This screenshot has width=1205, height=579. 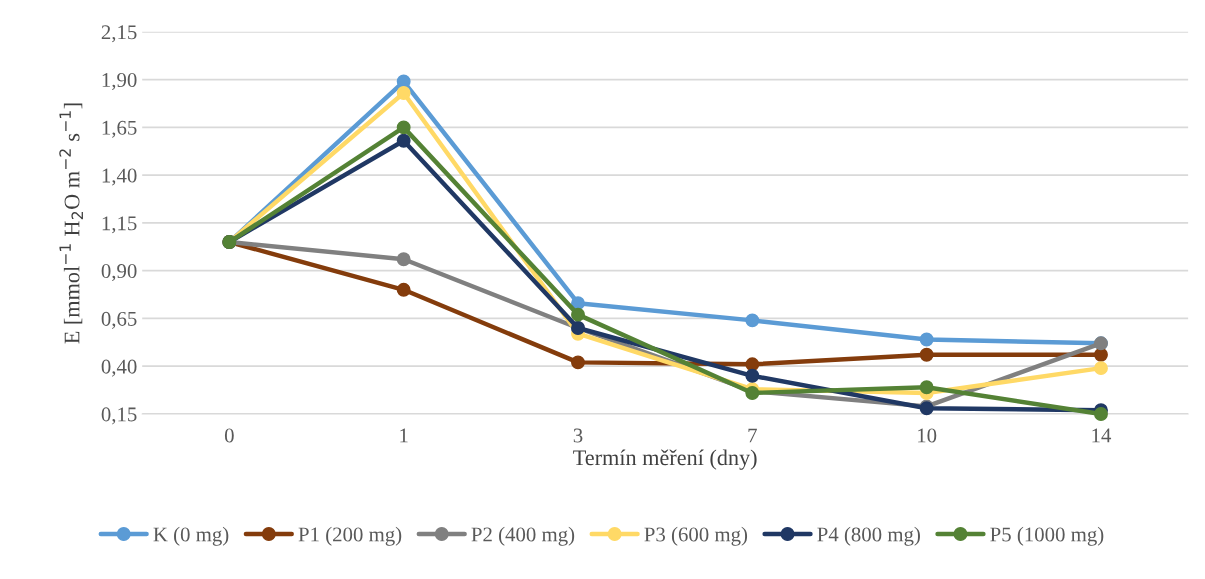 What do you see at coordinates (119, 320) in the screenshot?
I see `y-tick-label: 0,65` at bounding box center [119, 320].